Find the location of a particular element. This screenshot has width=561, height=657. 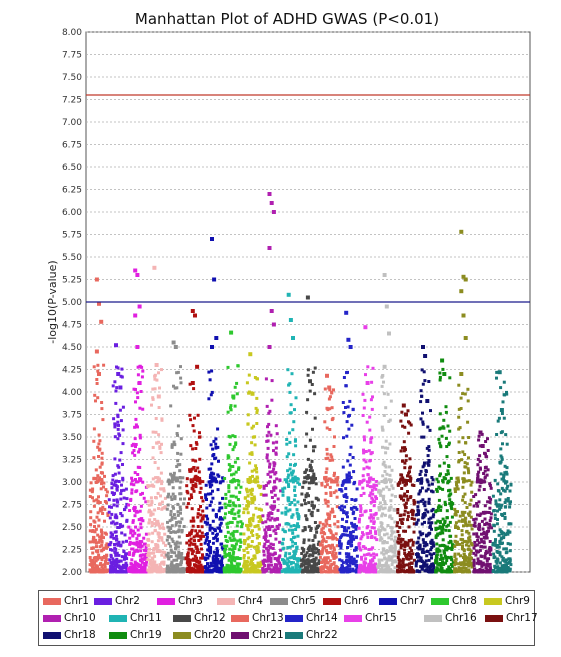

legend-swatch is located at coordinates (332, 601).